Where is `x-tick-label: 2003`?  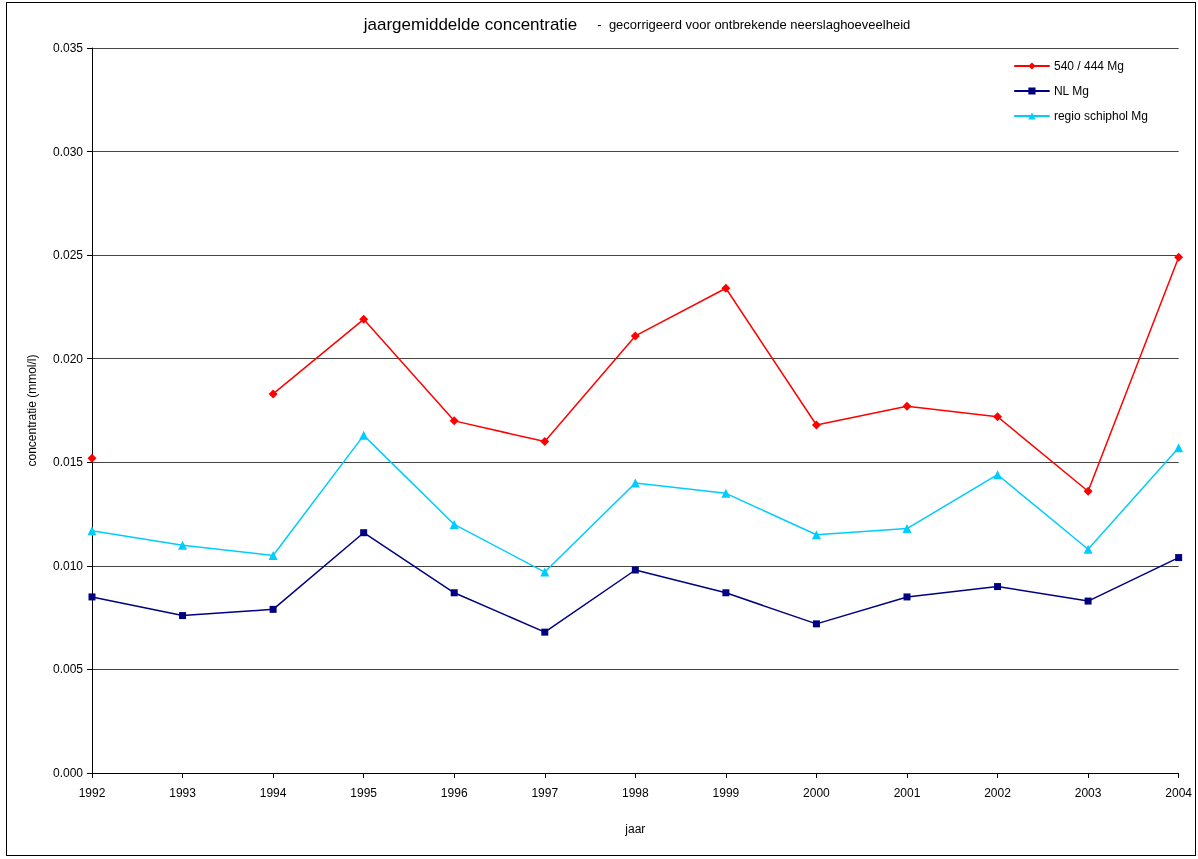
x-tick-label: 2003 is located at coordinates (1088, 793).